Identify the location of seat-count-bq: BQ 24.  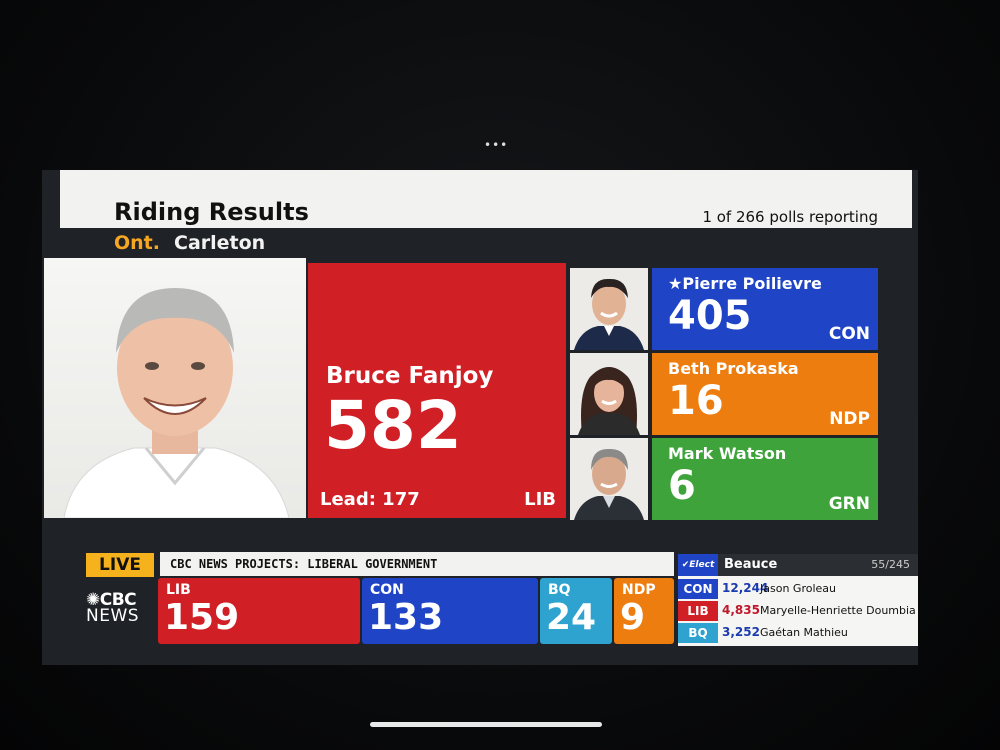
(576, 611).